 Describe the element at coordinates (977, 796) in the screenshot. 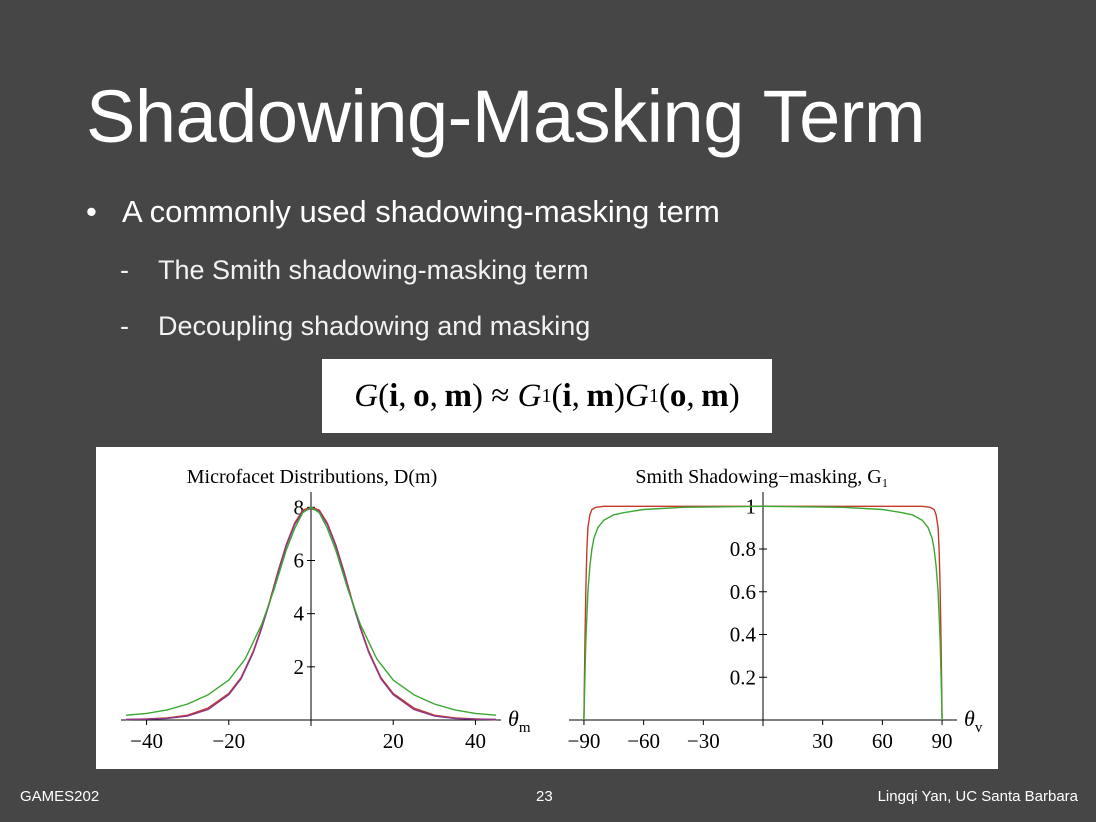

I see `footer-author: Lingqi Yan, UC Santa Barbara` at that location.